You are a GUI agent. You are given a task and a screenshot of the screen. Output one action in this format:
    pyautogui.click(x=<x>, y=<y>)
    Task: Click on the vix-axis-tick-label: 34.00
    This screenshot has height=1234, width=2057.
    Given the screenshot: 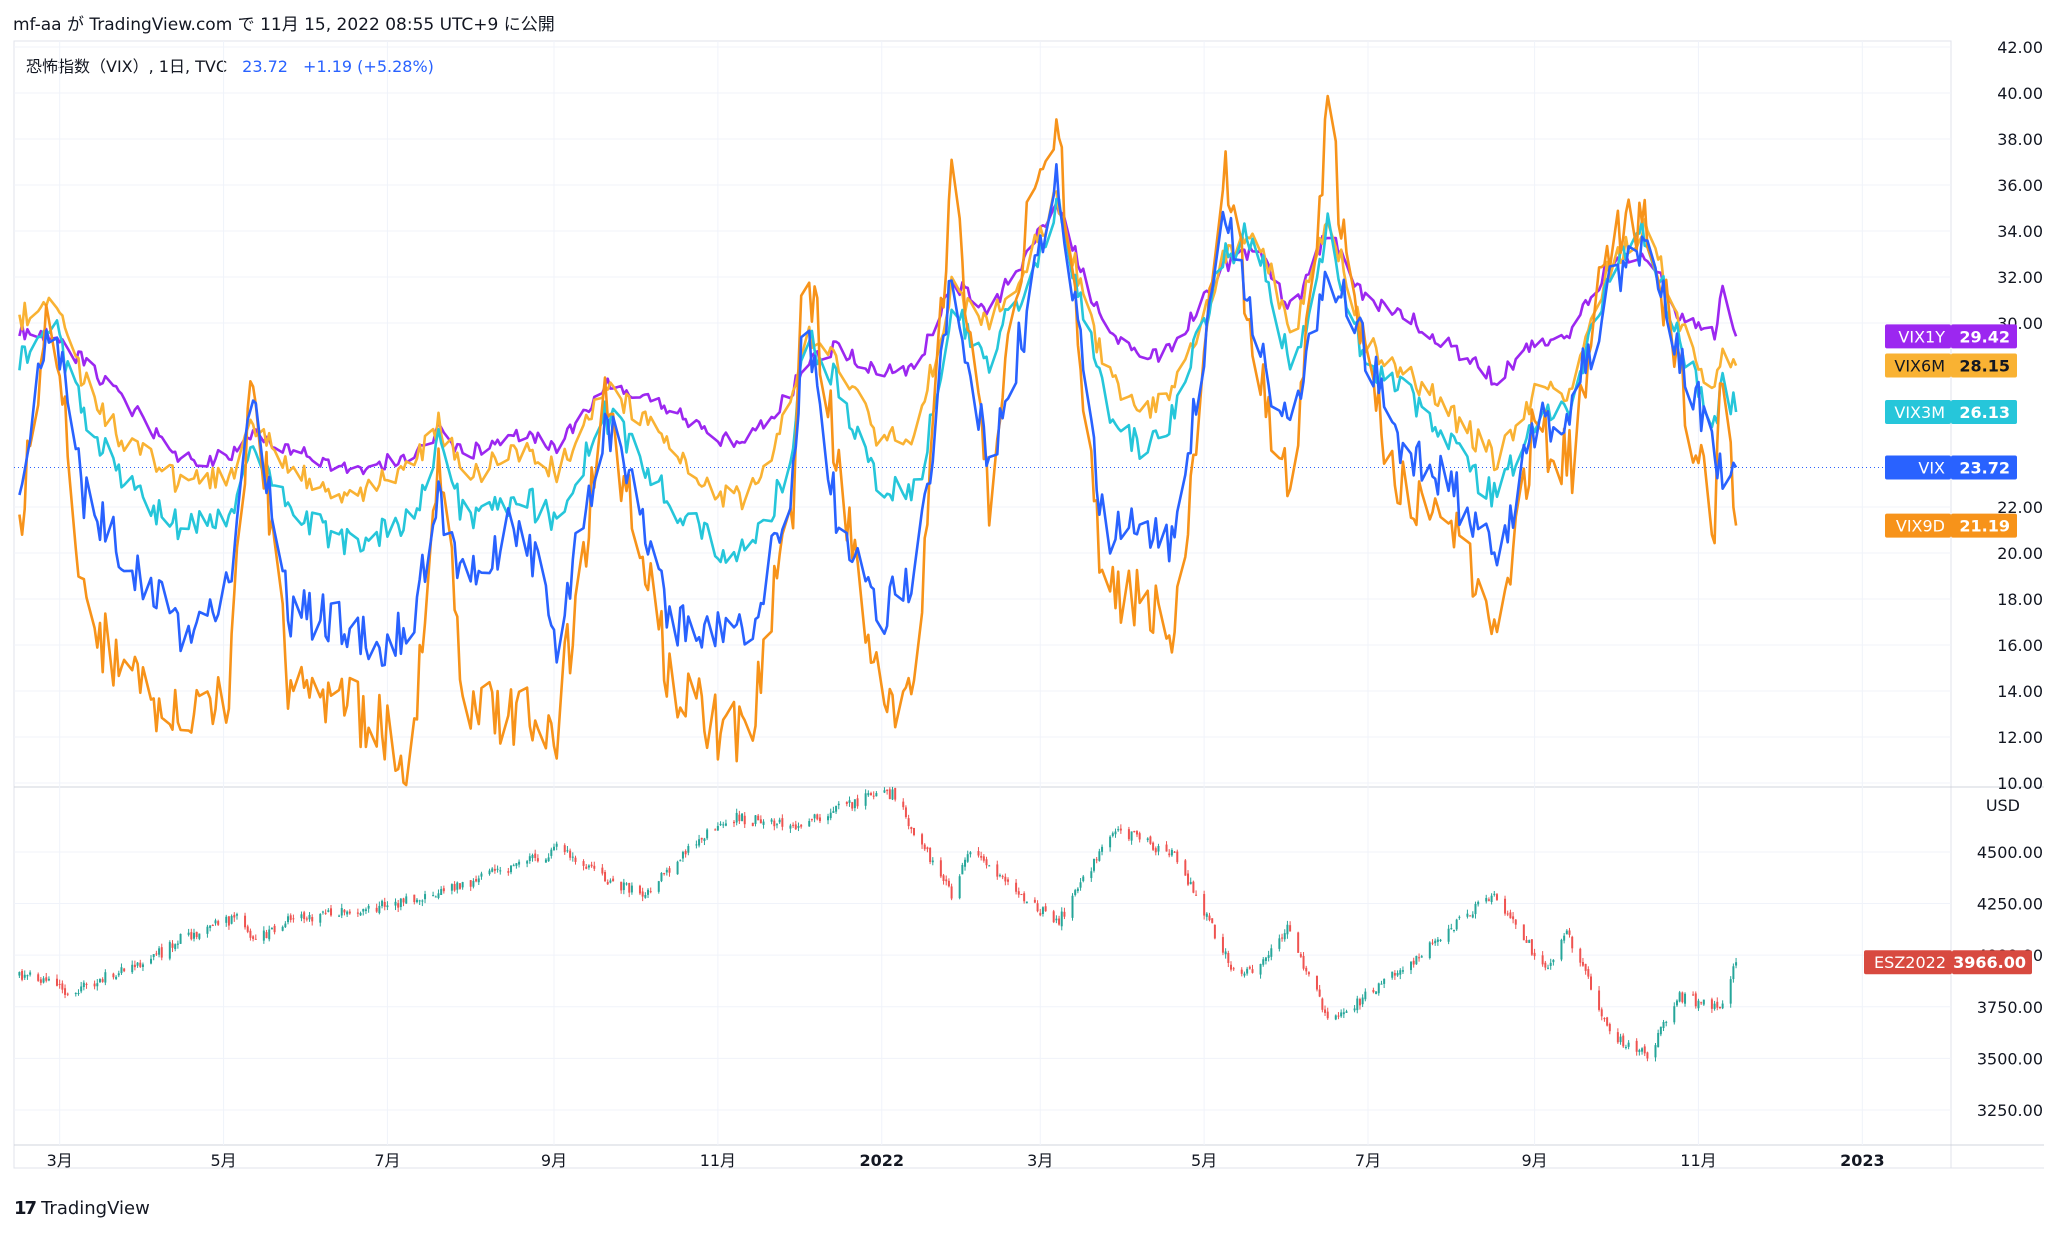 What is the action you would take?
    pyautogui.click(x=2020, y=231)
    